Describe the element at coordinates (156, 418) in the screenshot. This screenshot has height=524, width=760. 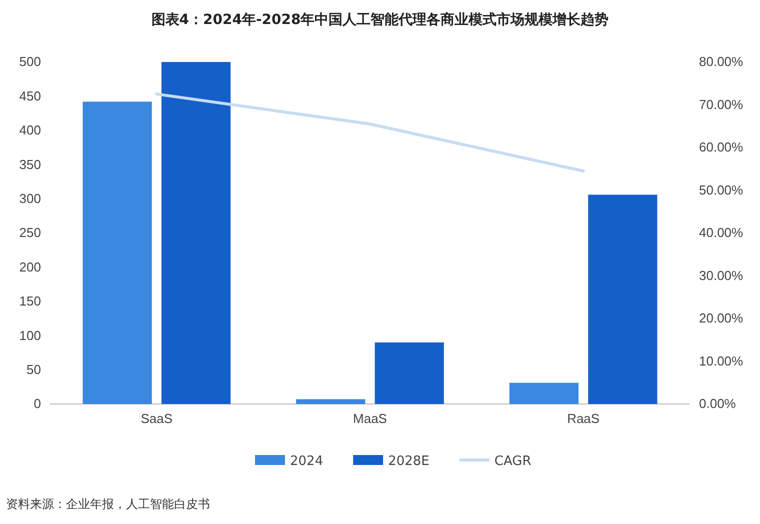
I see `x-tick-label: SaaS` at that location.